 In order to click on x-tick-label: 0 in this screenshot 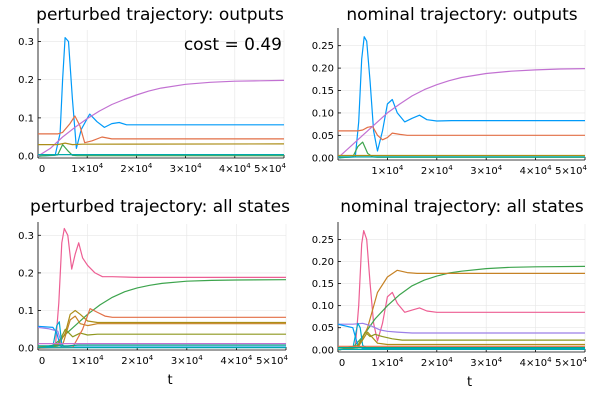, I will do `click(342, 363)`.